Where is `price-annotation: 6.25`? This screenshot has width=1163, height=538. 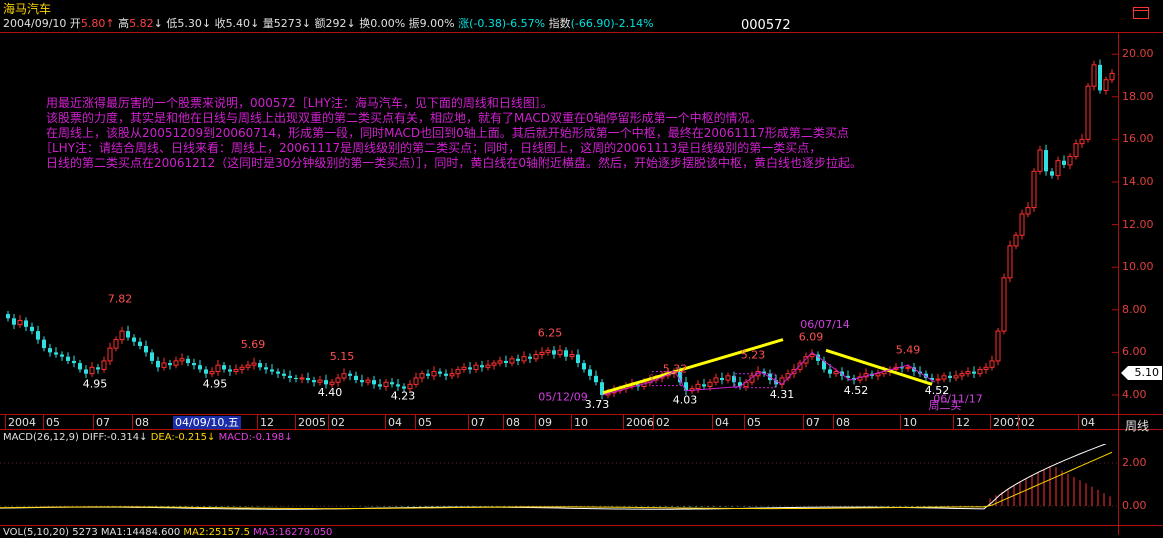
price-annotation: 6.25 is located at coordinates (550, 332).